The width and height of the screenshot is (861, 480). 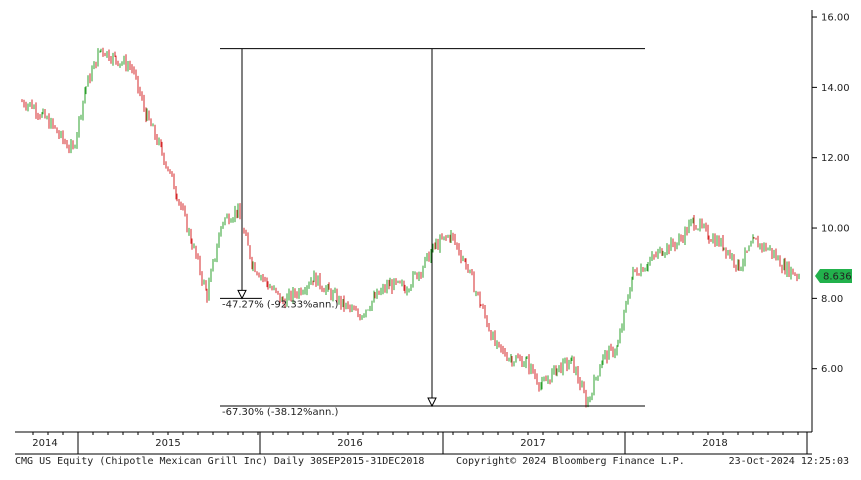 What do you see at coordinates (835, 88) in the screenshot?
I see `y-tick-label: 14.00` at bounding box center [835, 88].